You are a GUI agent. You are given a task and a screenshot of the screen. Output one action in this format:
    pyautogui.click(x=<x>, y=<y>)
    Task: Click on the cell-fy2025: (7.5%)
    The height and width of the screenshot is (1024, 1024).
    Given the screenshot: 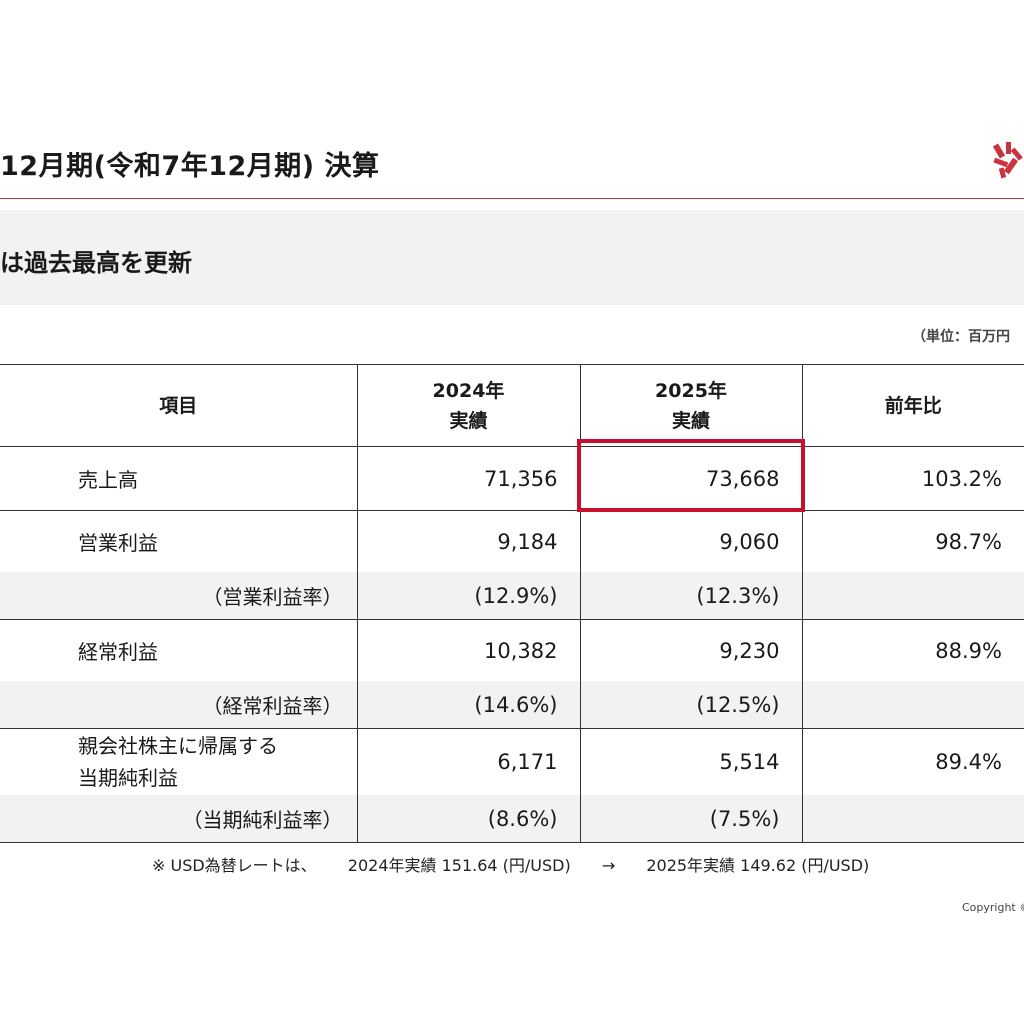 What is the action you would take?
    pyautogui.click(x=691, y=819)
    